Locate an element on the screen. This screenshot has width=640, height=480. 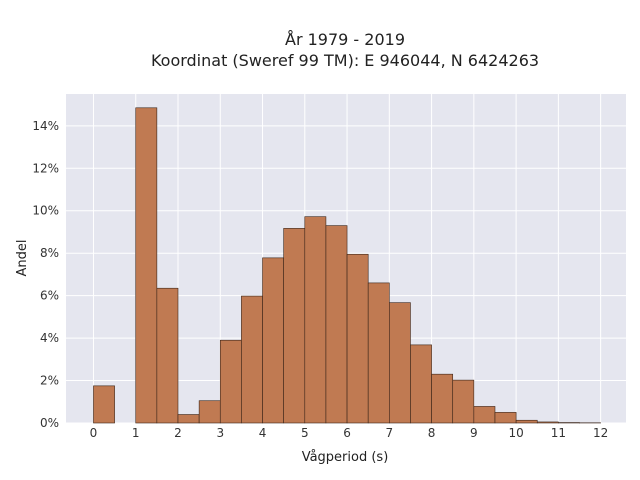
x-tick-label-12: 12 is located at coordinates (600, 433).